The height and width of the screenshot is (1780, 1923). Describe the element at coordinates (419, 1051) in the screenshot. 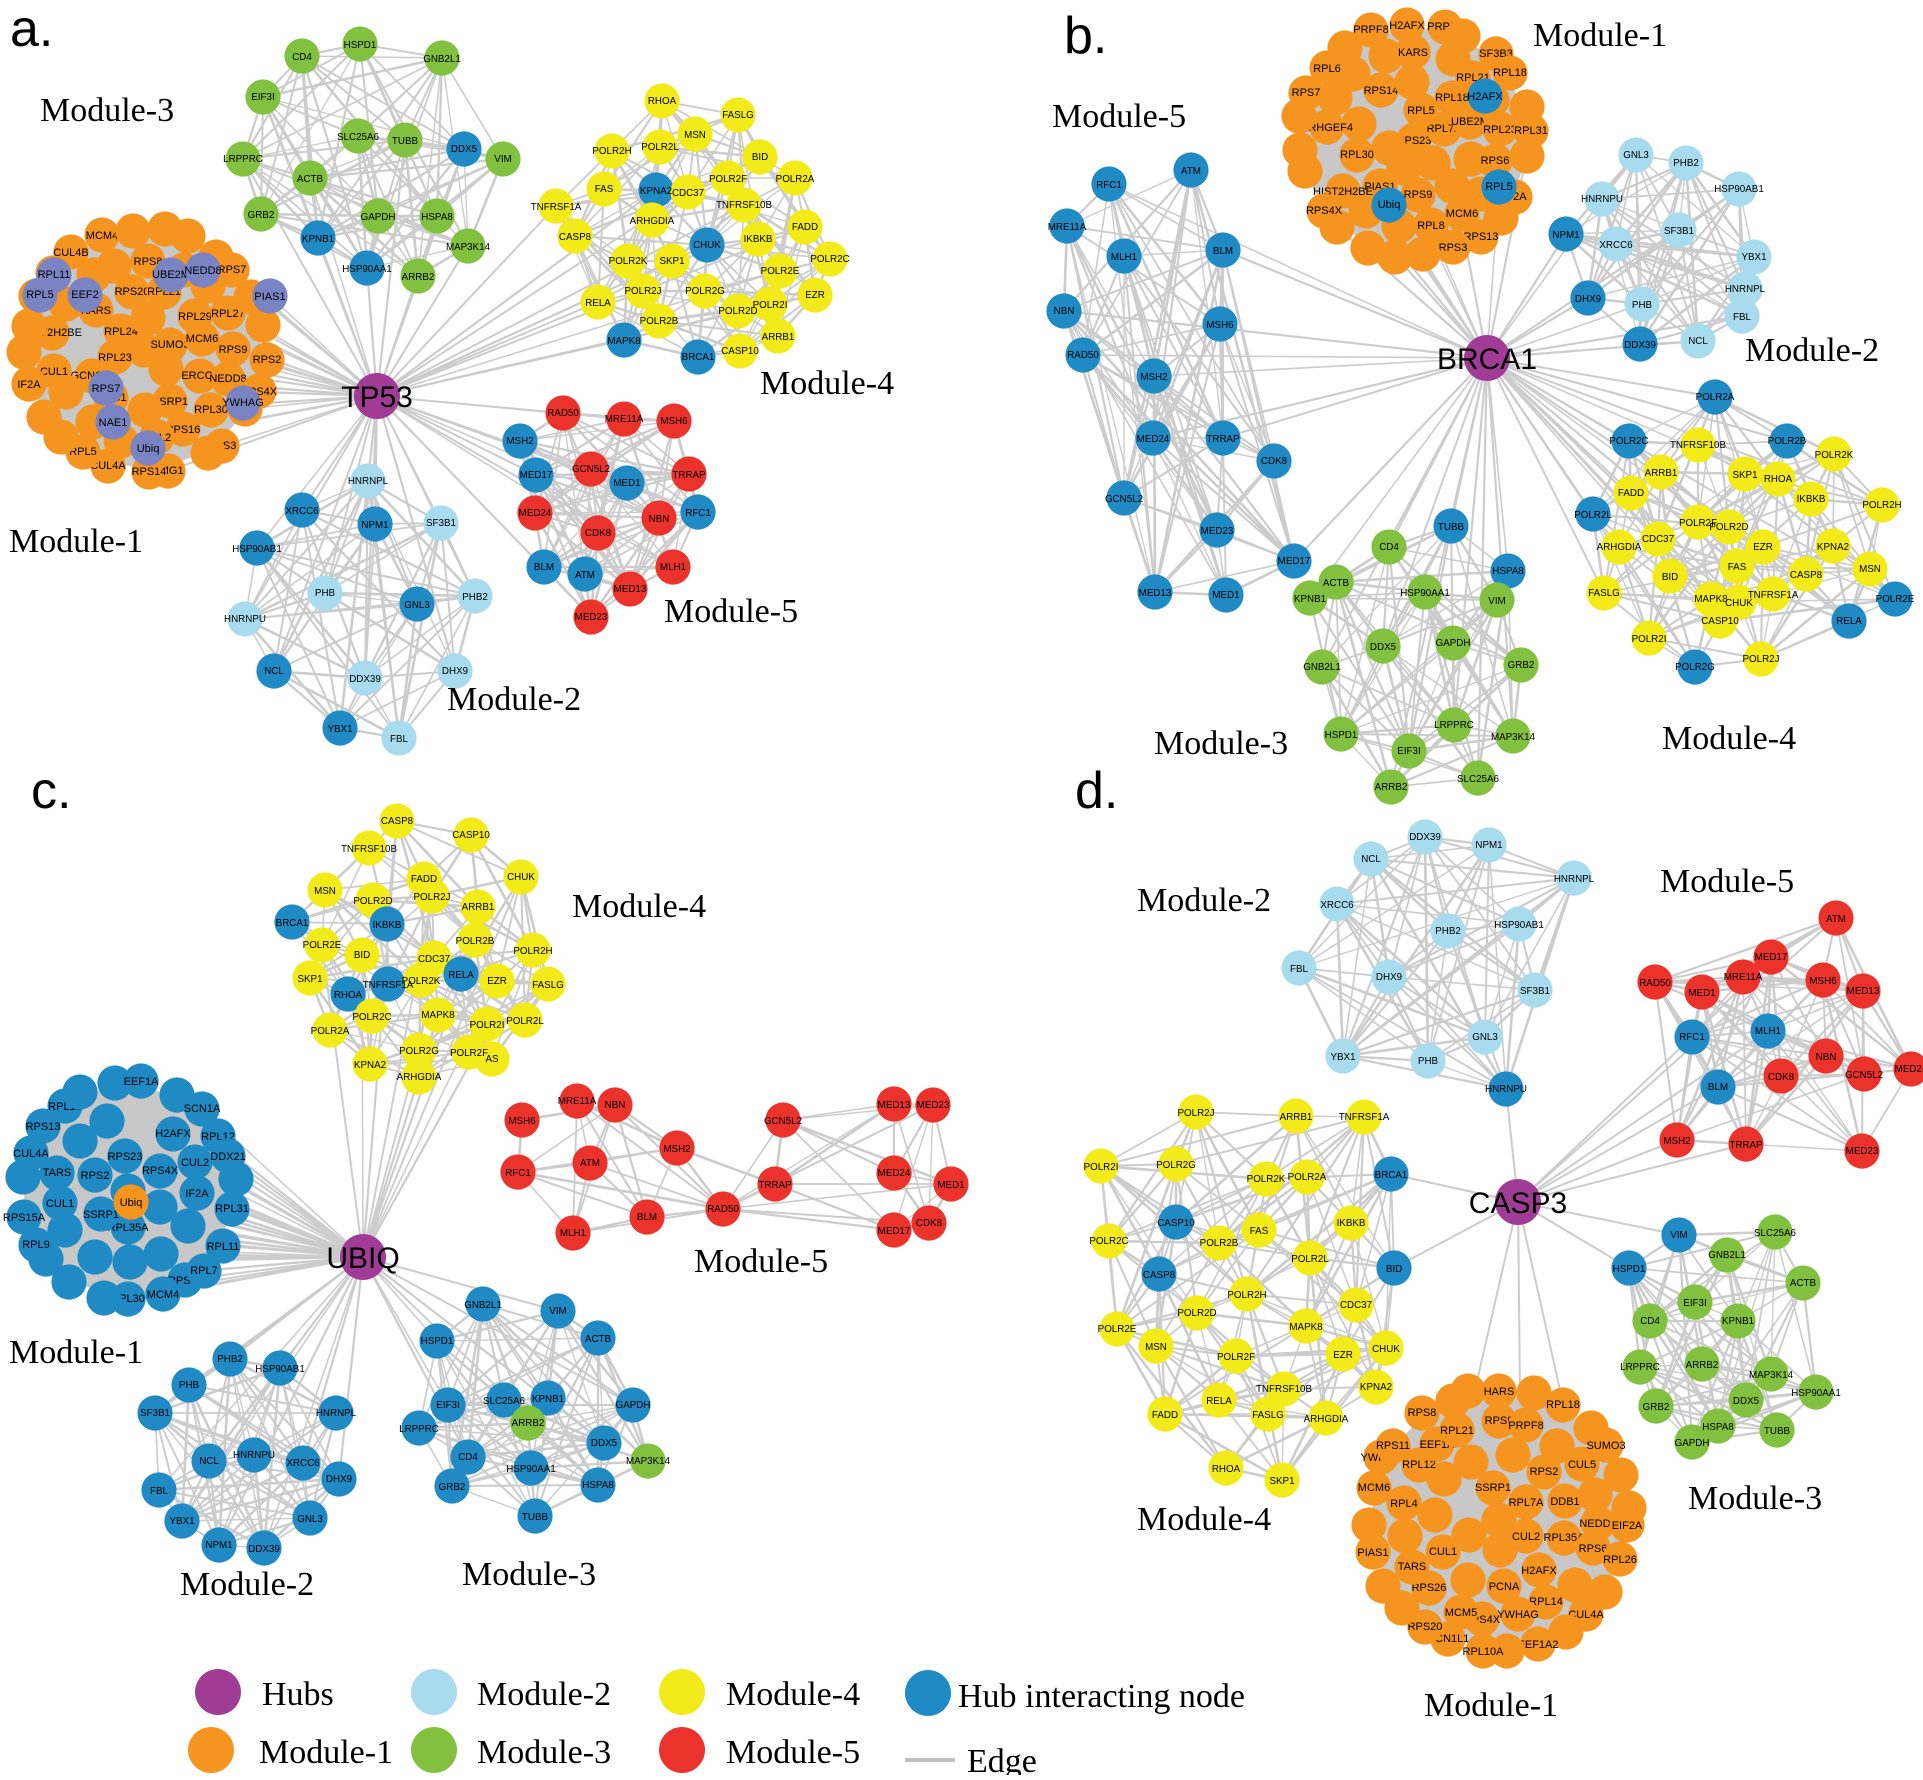

I see `svg-text: POLR2G` at that location.